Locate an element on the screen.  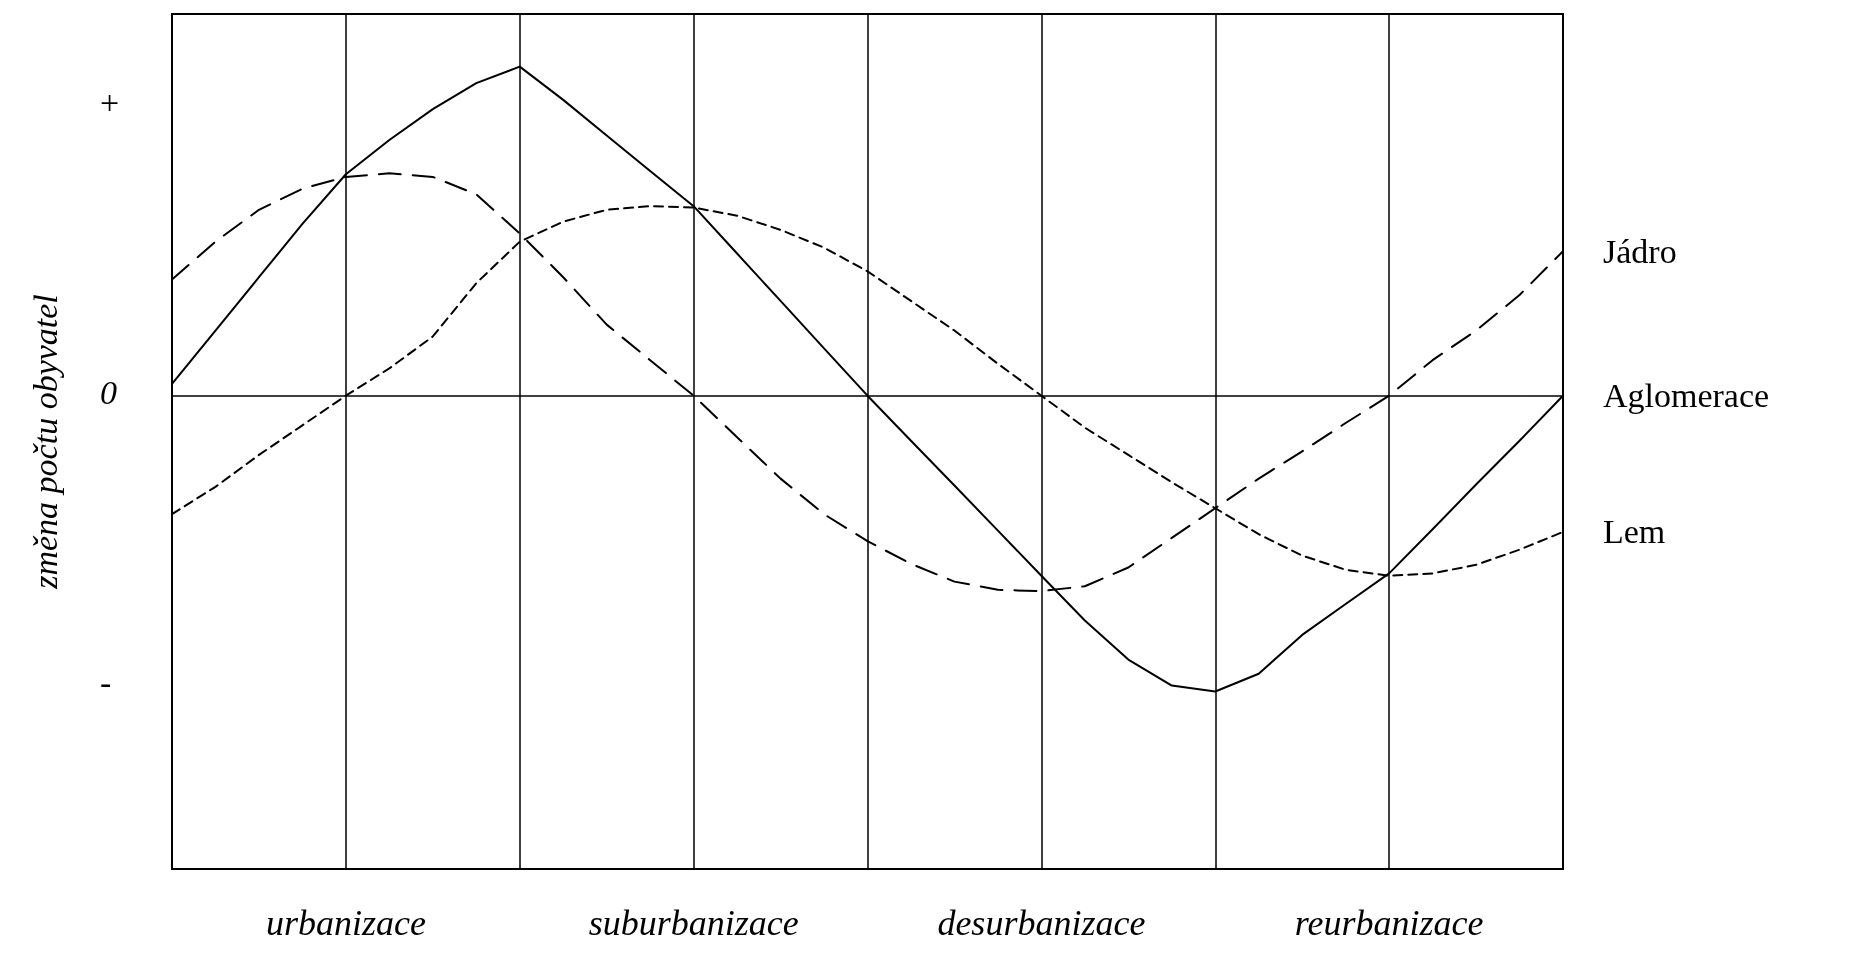
y-axis-title: změna počtu obyvatel is located at coordinates (45, 442).